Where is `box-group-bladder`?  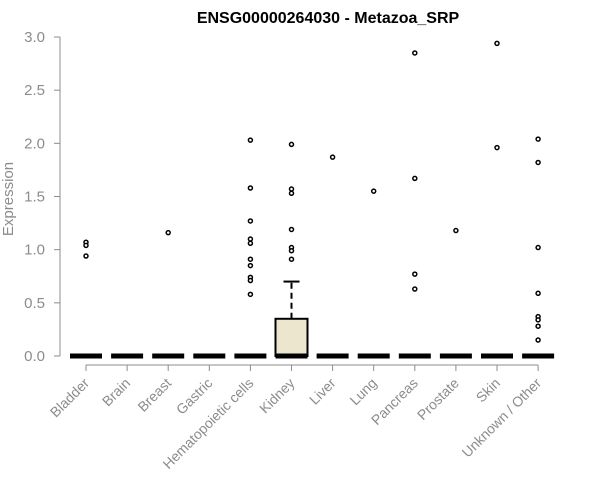
box-group-bladder is located at coordinates (86, 299).